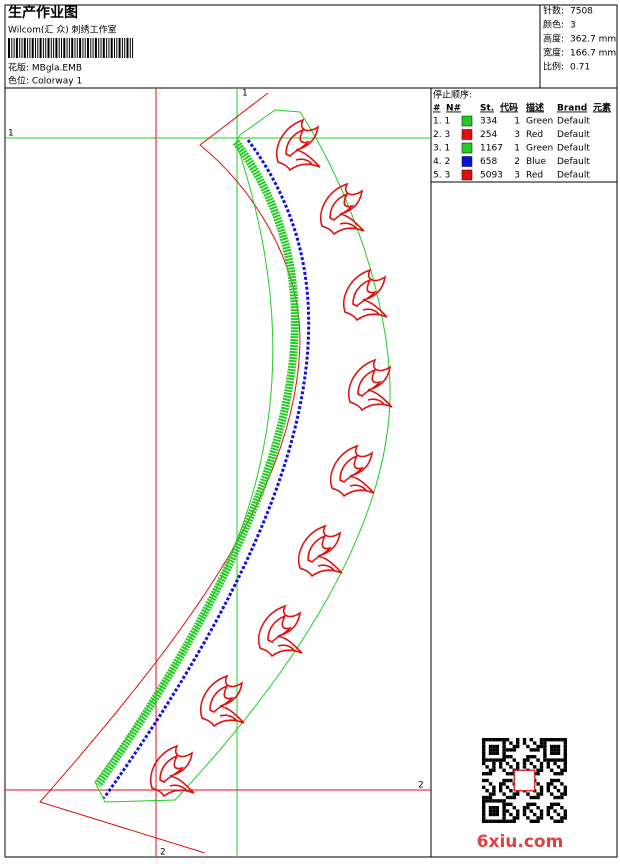  Describe the element at coordinates (581, 12) in the screenshot. I see `stat-value: 7508` at that location.